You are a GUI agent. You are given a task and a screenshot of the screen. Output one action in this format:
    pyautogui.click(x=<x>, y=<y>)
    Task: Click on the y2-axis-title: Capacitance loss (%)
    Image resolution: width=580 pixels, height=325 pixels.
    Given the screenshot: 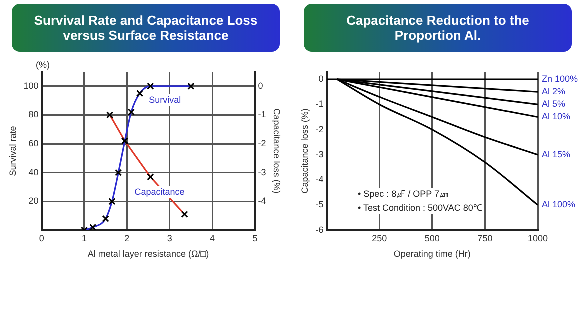 What is the action you would take?
    pyautogui.click(x=277, y=151)
    